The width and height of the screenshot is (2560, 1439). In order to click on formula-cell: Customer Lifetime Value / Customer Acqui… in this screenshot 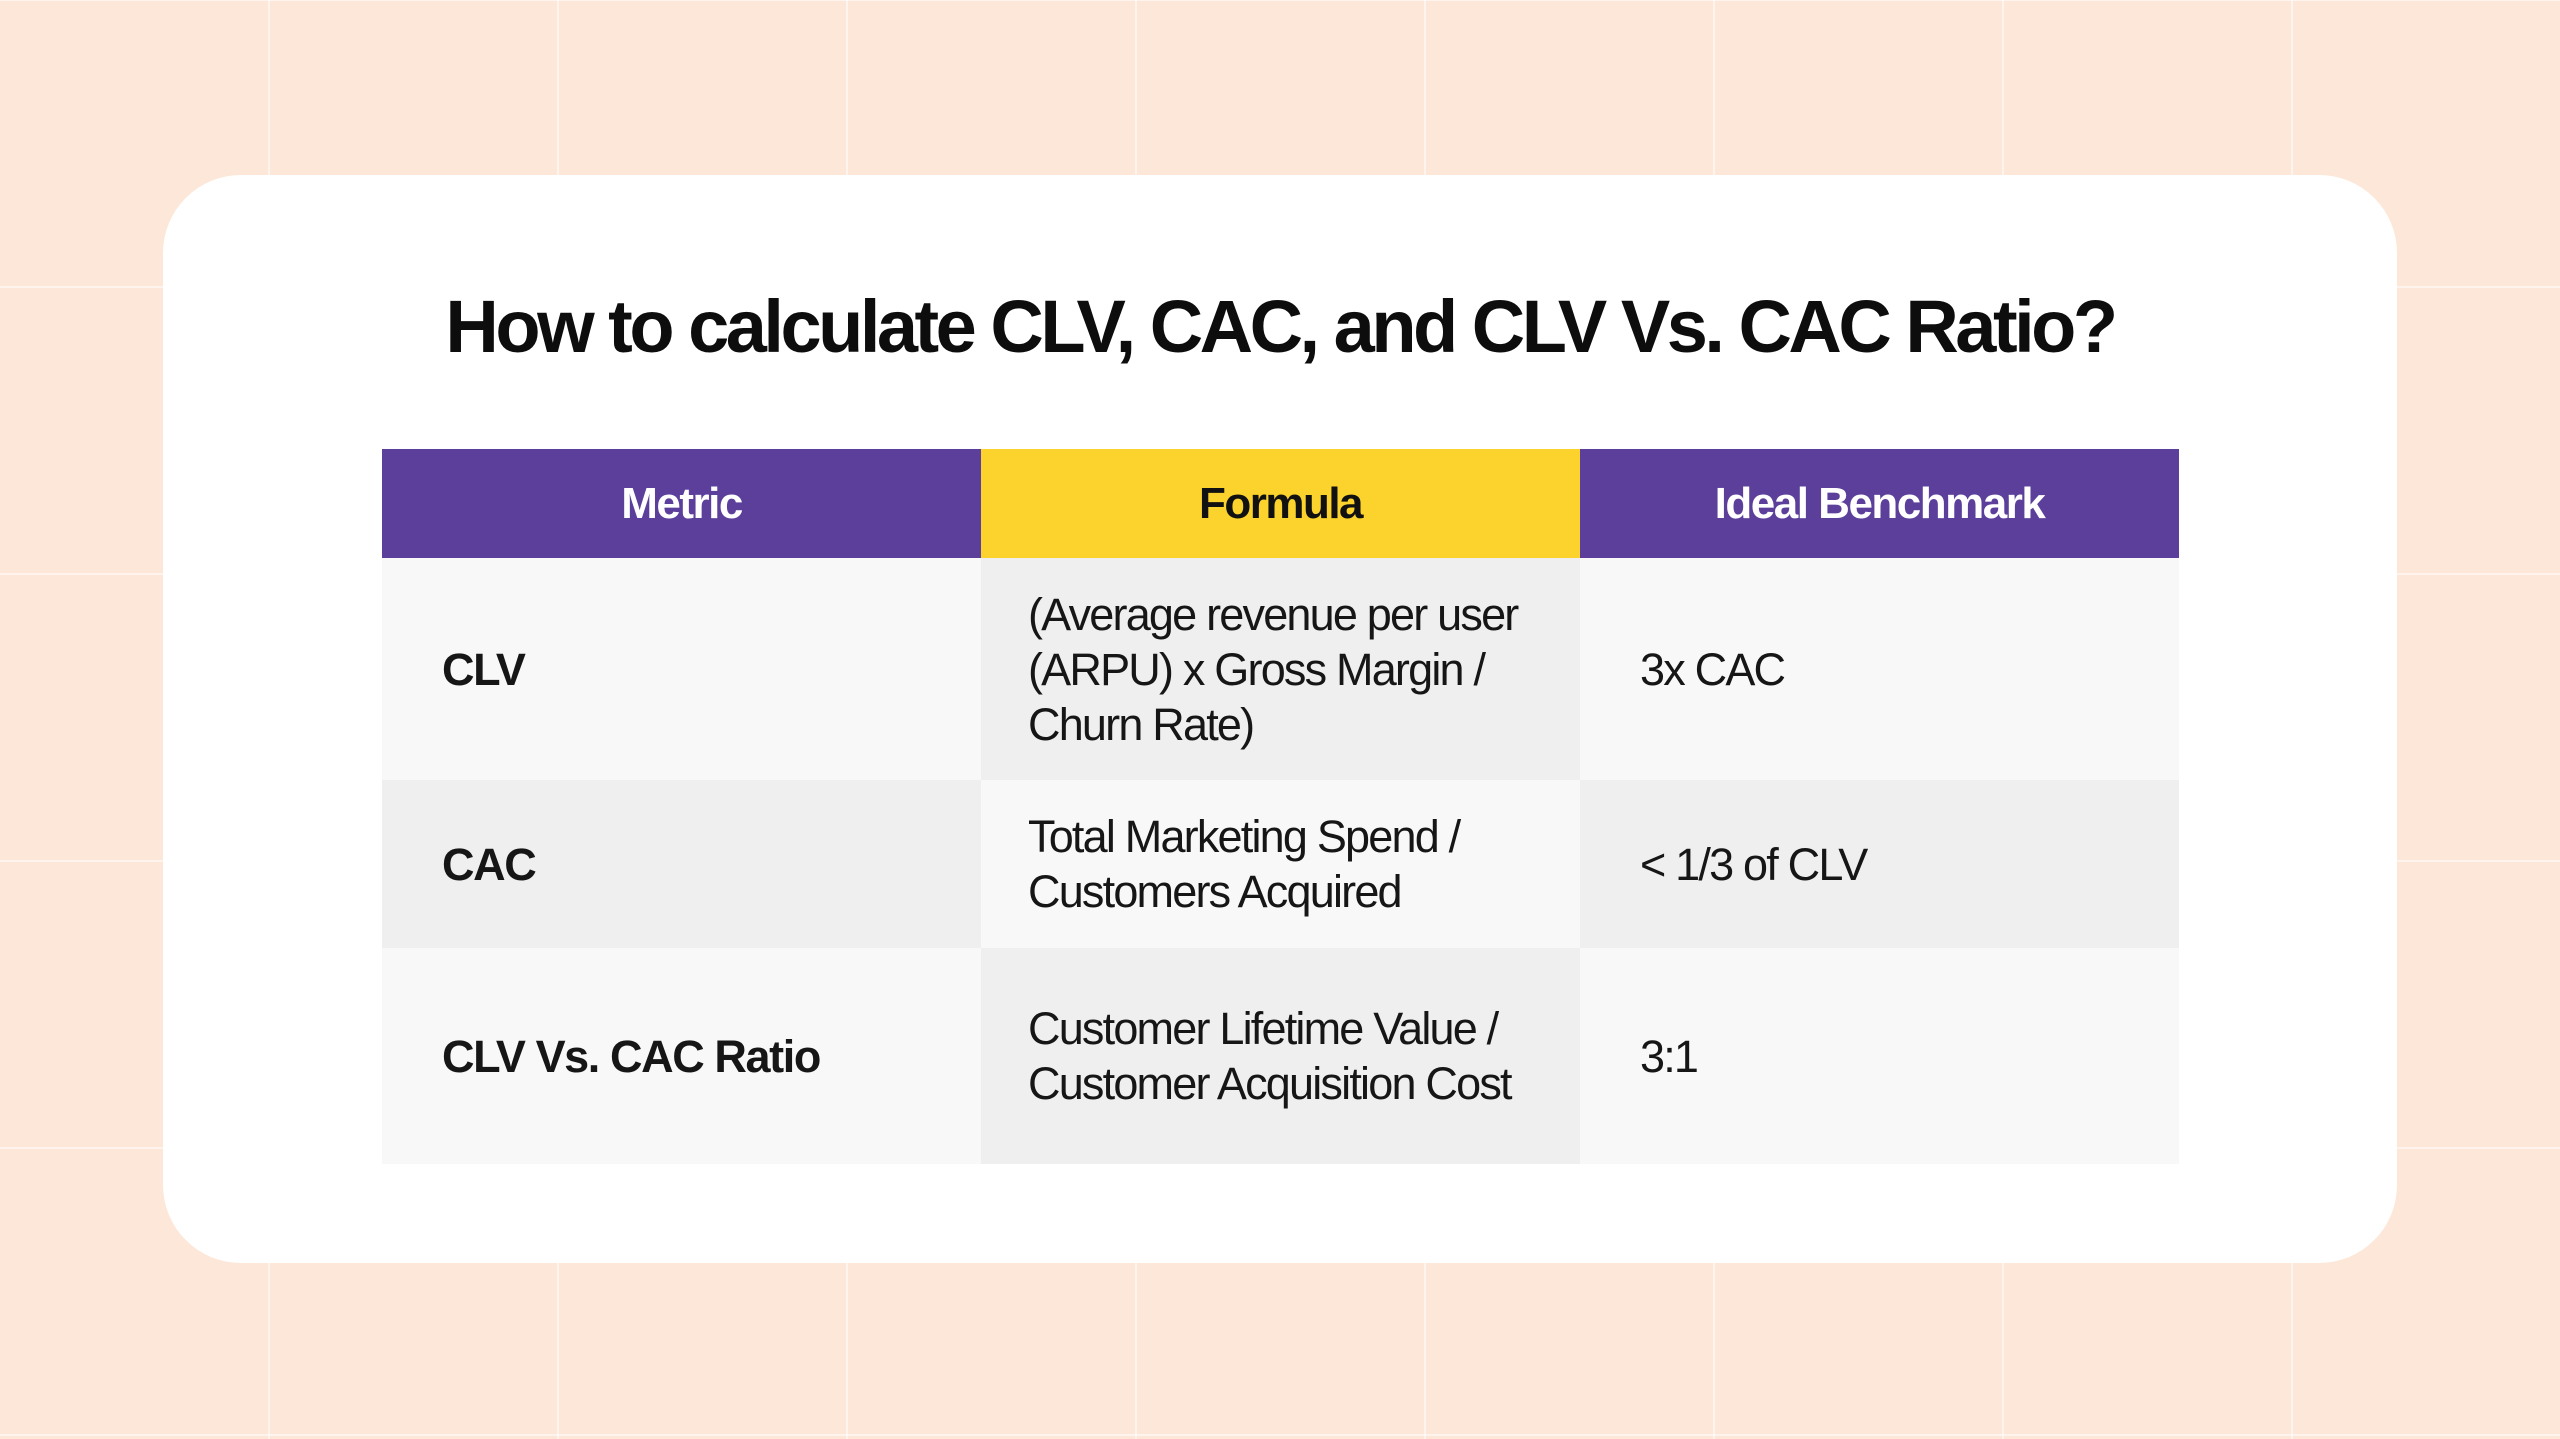, I will do `click(1280, 1056)`.